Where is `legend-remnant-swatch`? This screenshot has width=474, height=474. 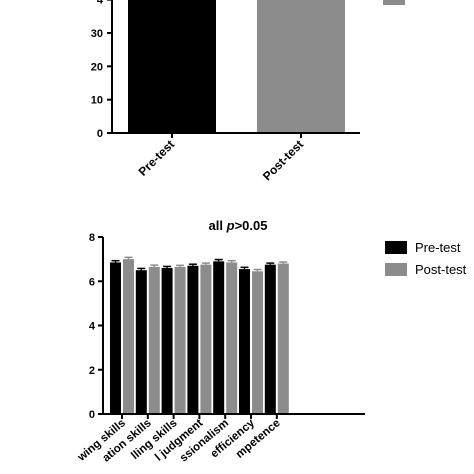
legend-remnant-swatch is located at coordinates (394, 2).